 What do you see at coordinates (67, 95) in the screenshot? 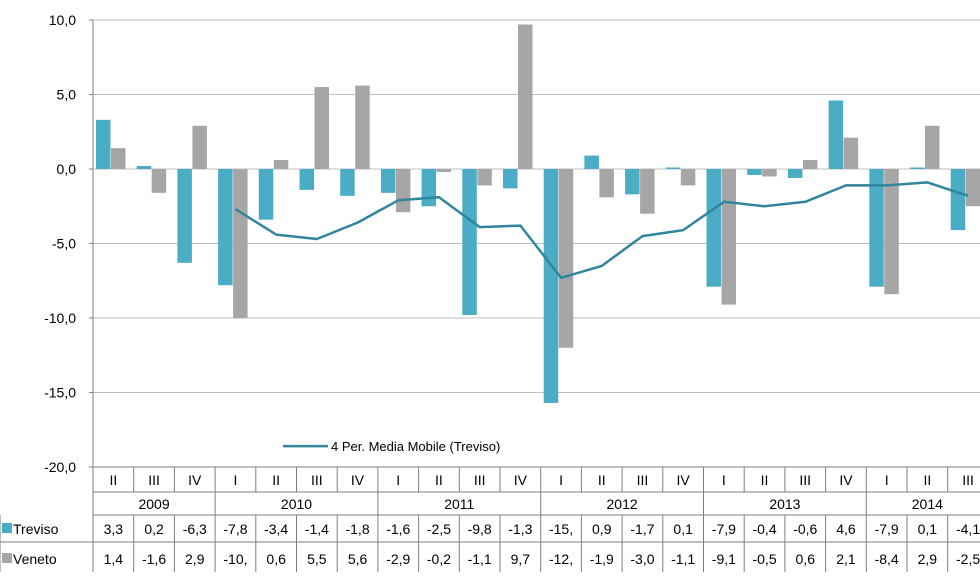
I see `y-tick-label: 5,0` at bounding box center [67, 95].